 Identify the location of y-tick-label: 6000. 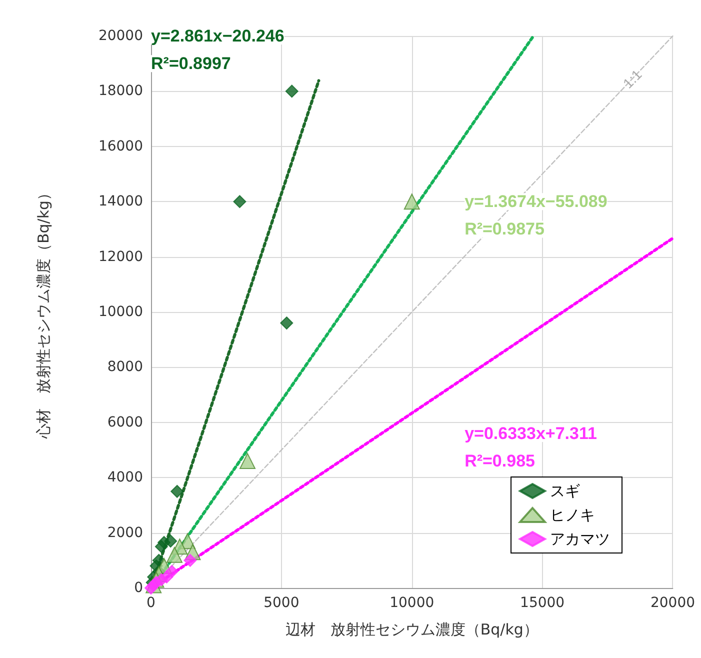
(125, 422).